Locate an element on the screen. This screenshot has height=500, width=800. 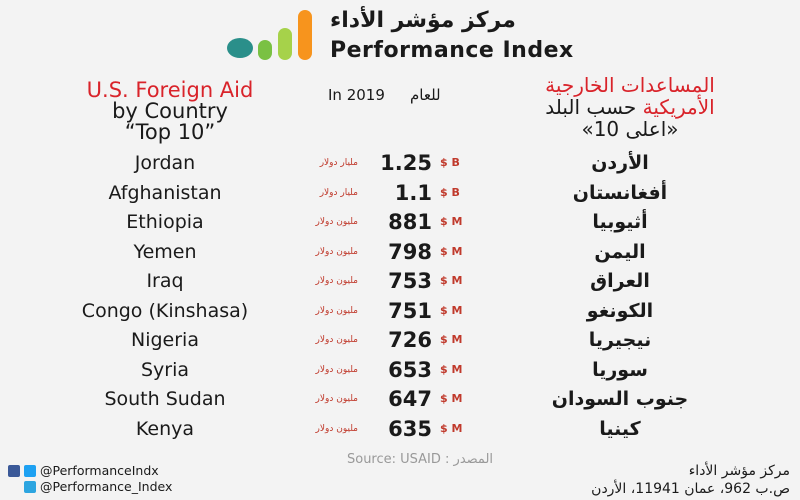
logo-icon is located at coordinates (269, 35).